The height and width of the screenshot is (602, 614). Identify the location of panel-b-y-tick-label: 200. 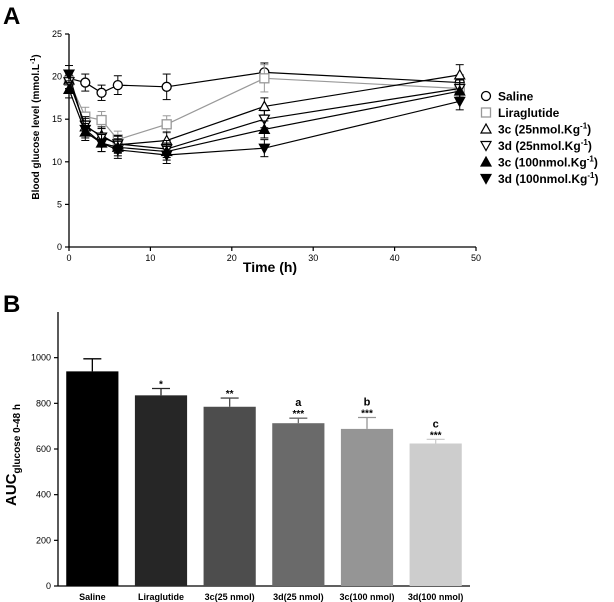
(43, 540).